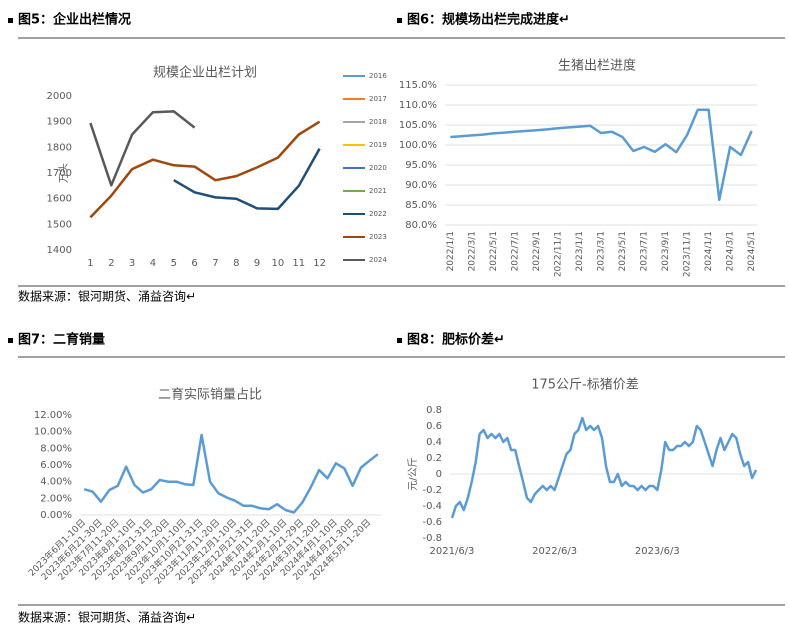  Describe the element at coordinates (452, 551) in the screenshot. I see `x-tick-label: 2021/6/3` at that location.